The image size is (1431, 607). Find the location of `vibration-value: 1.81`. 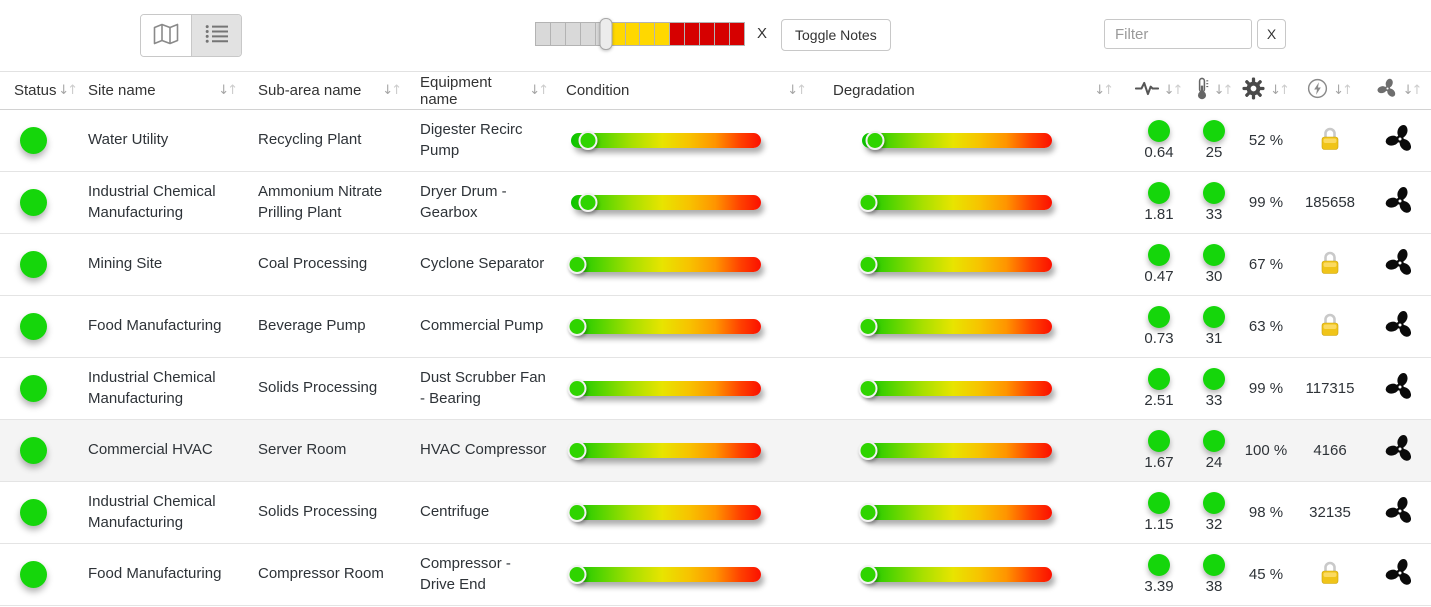

vibration-value: 1.81 is located at coordinates (1159, 214).